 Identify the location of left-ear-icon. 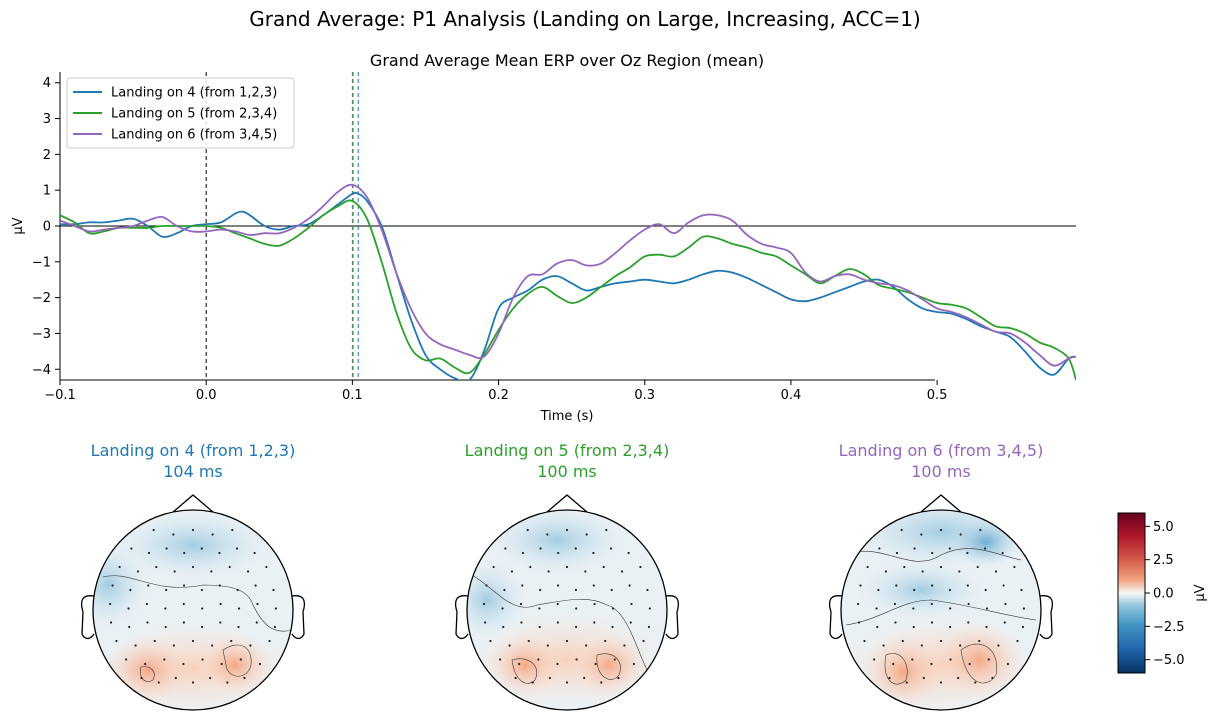
(87, 617).